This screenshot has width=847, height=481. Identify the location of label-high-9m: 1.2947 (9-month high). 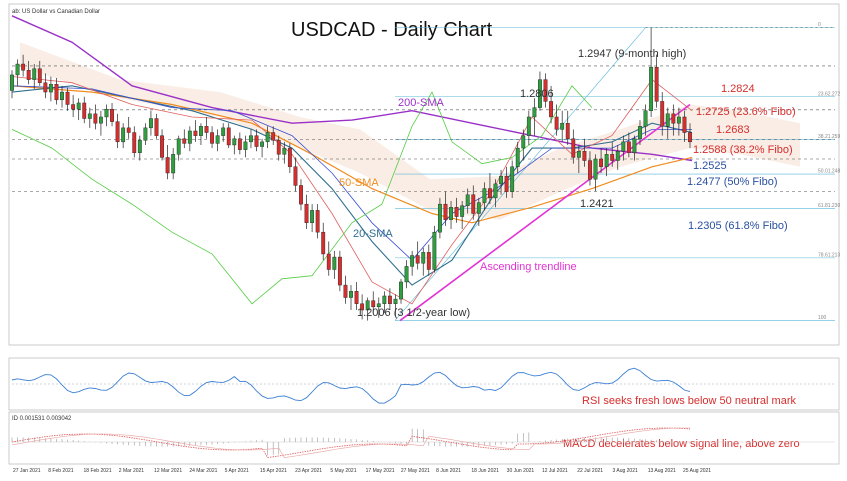
(632, 54).